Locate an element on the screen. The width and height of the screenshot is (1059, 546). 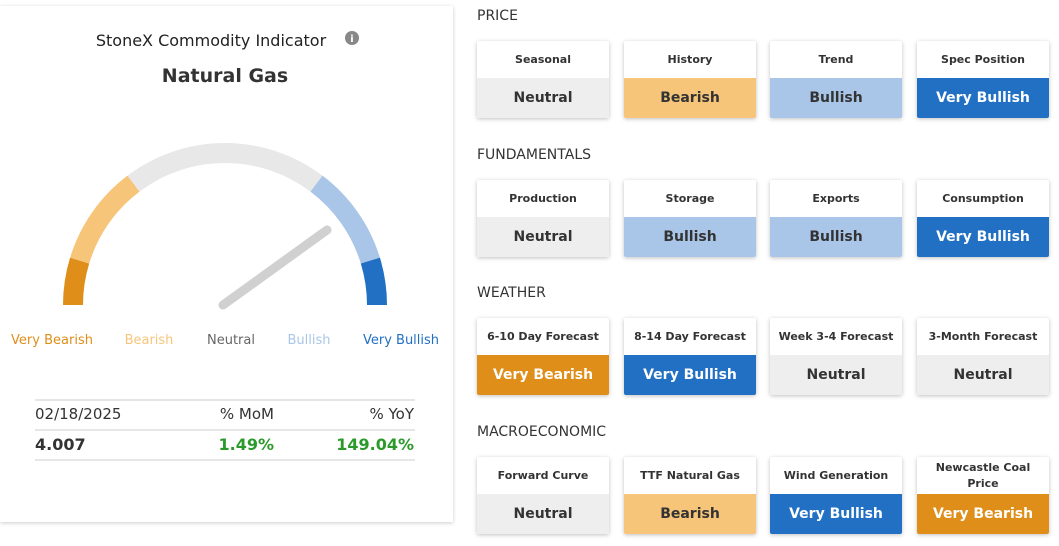
signal-card: 8-14 Day Forecast Very Bullish is located at coordinates (690, 356).